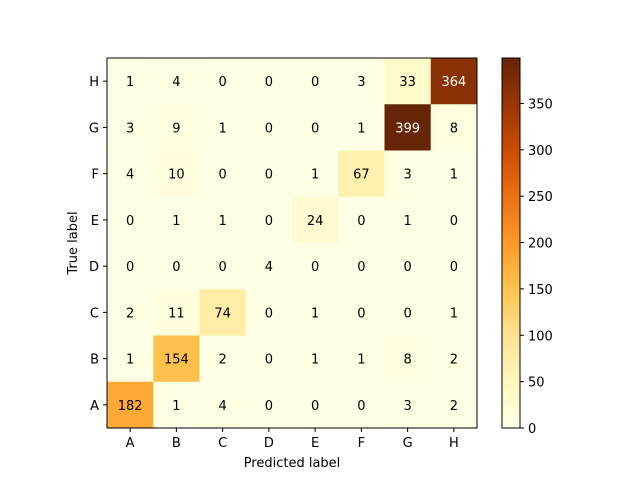 This screenshot has width=640, height=480. Describe the element at coordinates (511, 243) in the screenshot. I see `colorbar-gradient` at that location.